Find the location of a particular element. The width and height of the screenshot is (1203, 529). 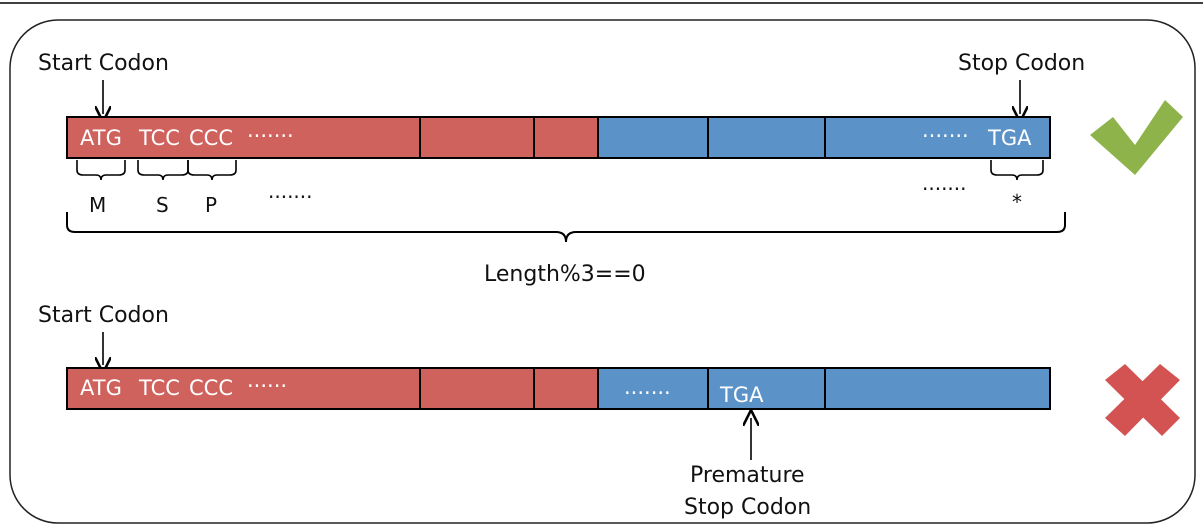

amino-acid: P is located at coordinates (211, 205).